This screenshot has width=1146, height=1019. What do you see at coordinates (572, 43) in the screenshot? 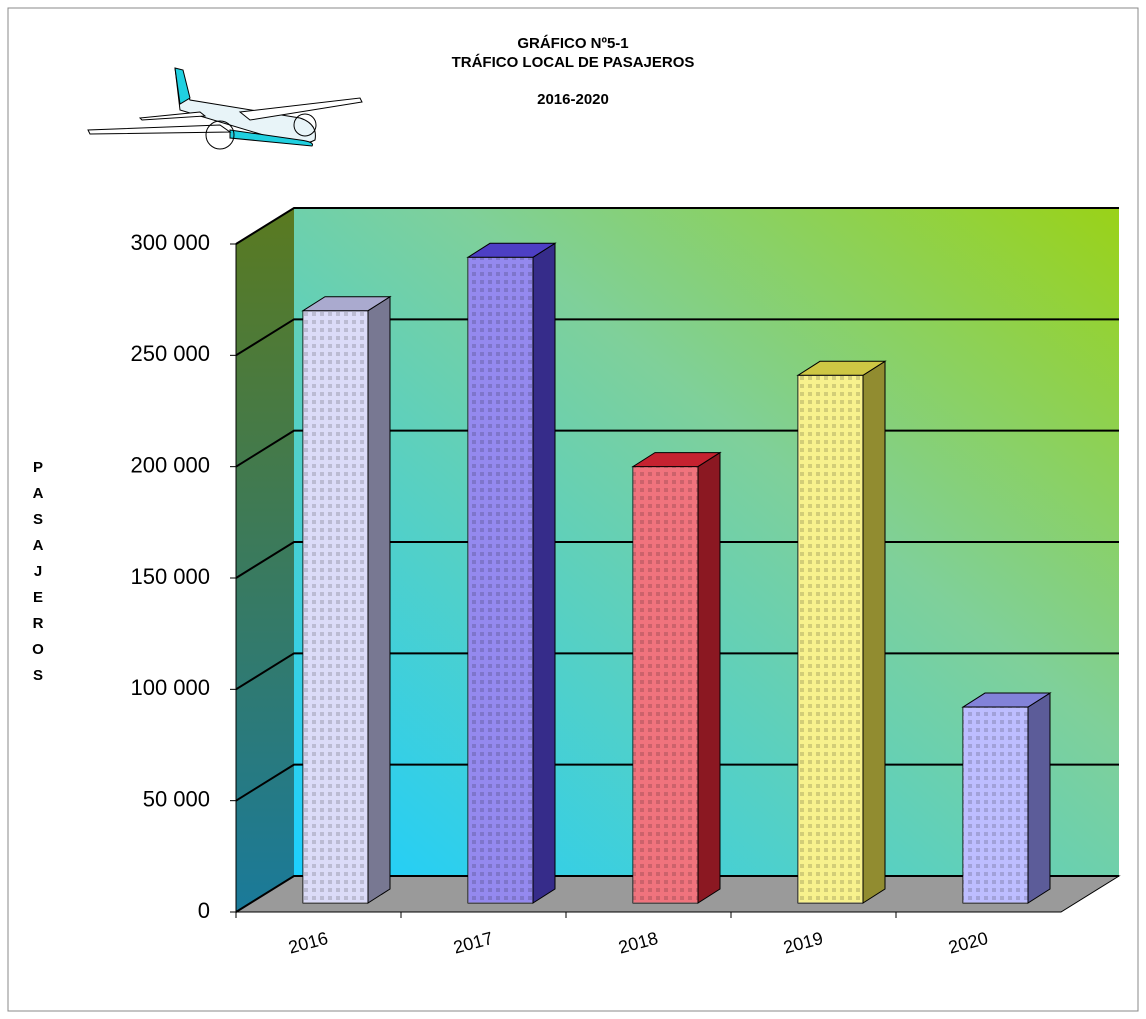
I see `chart-title: GRÁFICO Nº5-1` at bounding box center [572, 43].